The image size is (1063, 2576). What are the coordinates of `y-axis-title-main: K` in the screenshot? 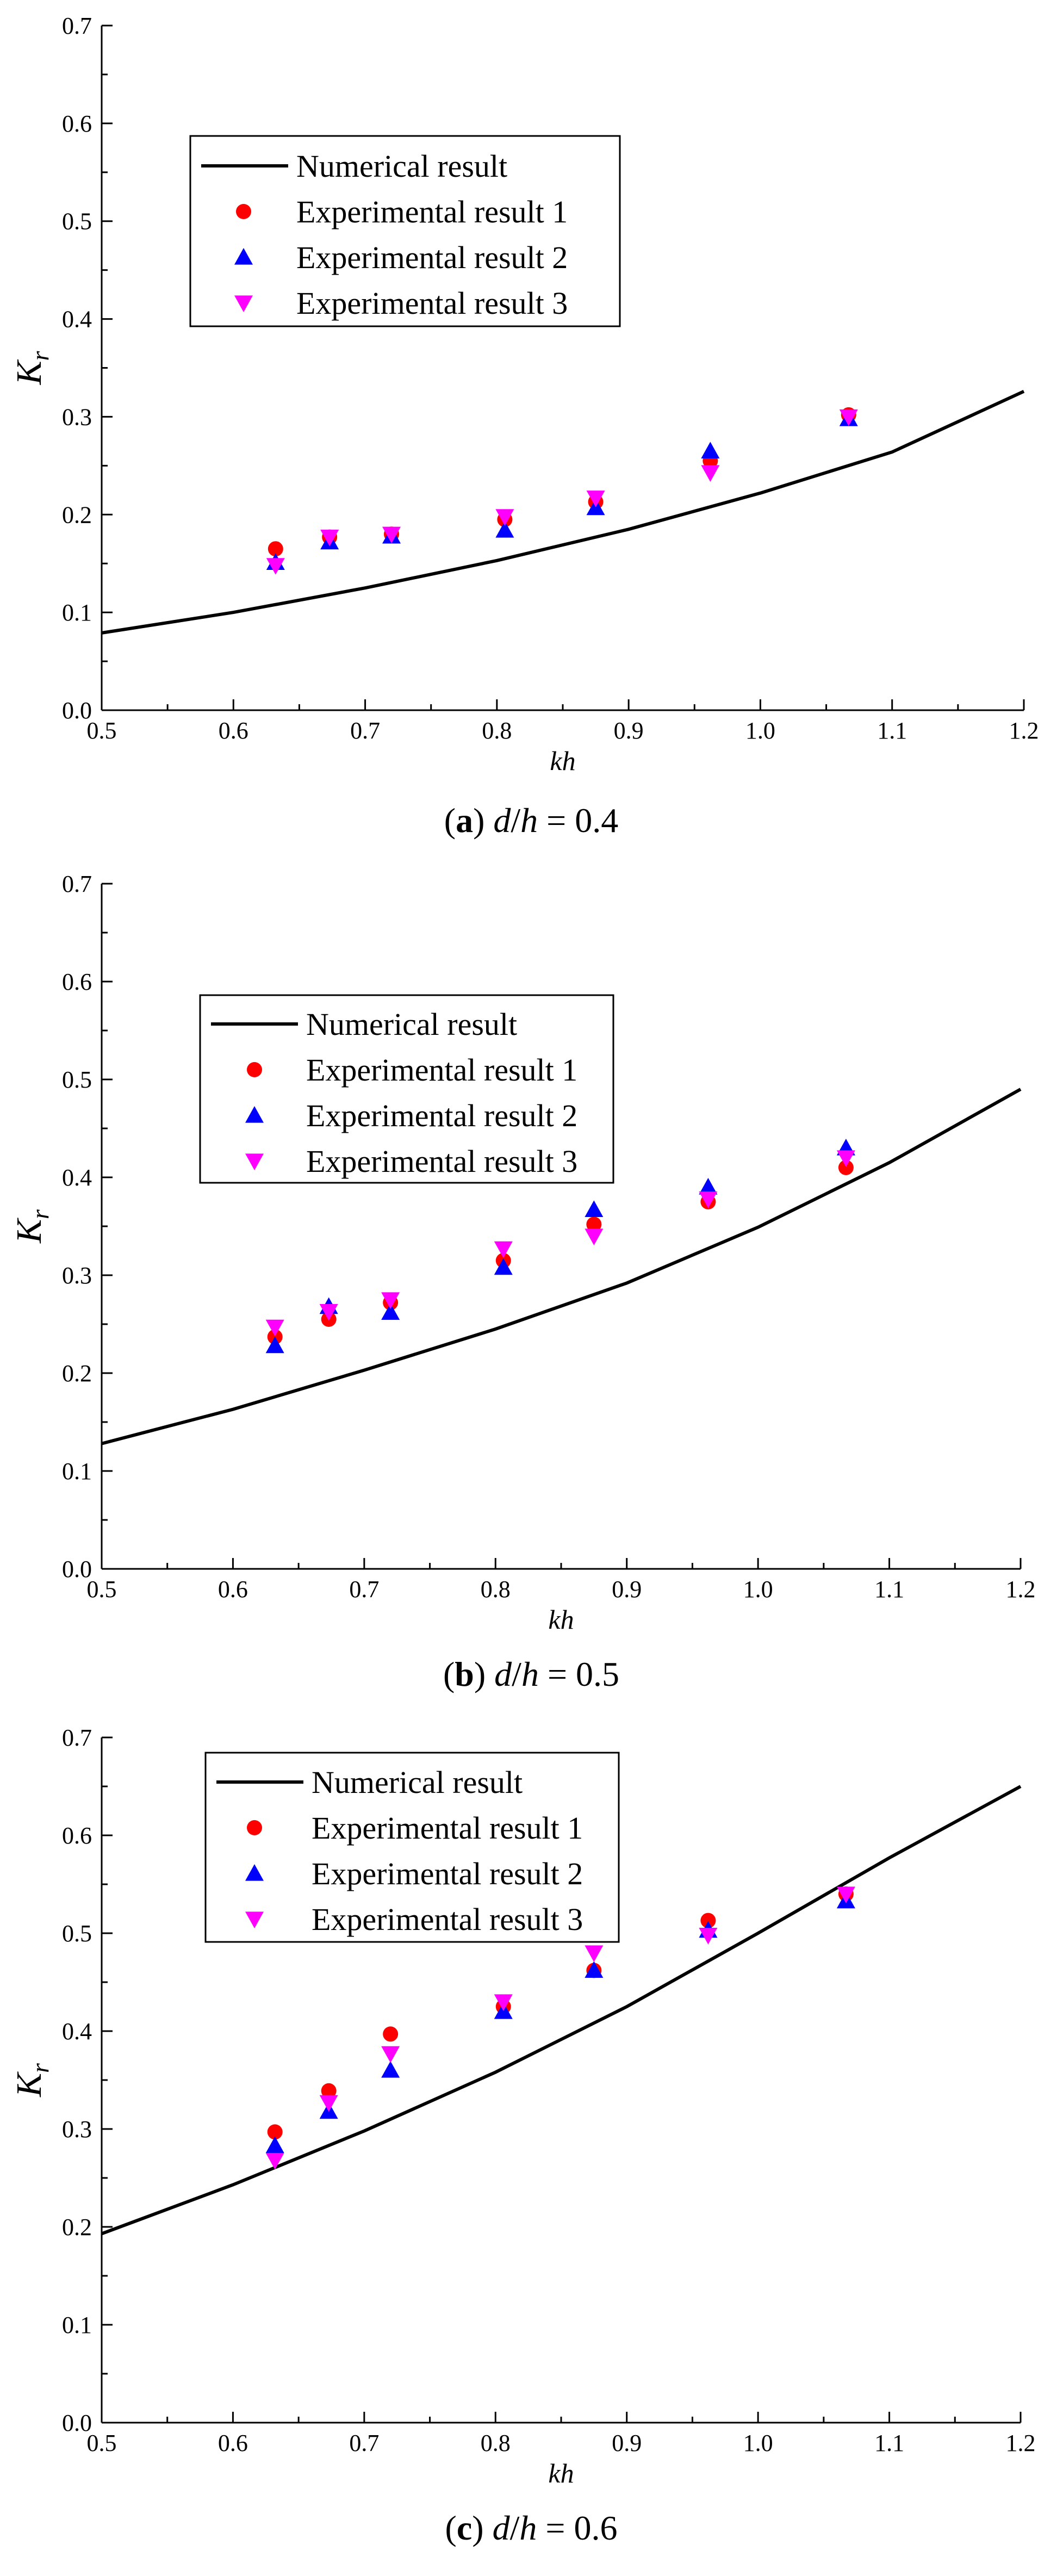 It's located at (29, 1231).